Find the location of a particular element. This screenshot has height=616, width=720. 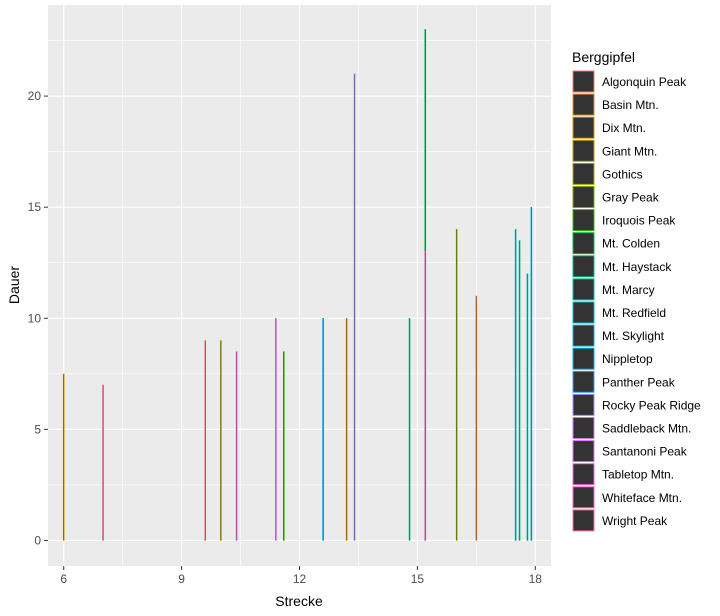

legend-label: Panther Peak is located at coordinates (639, 382).